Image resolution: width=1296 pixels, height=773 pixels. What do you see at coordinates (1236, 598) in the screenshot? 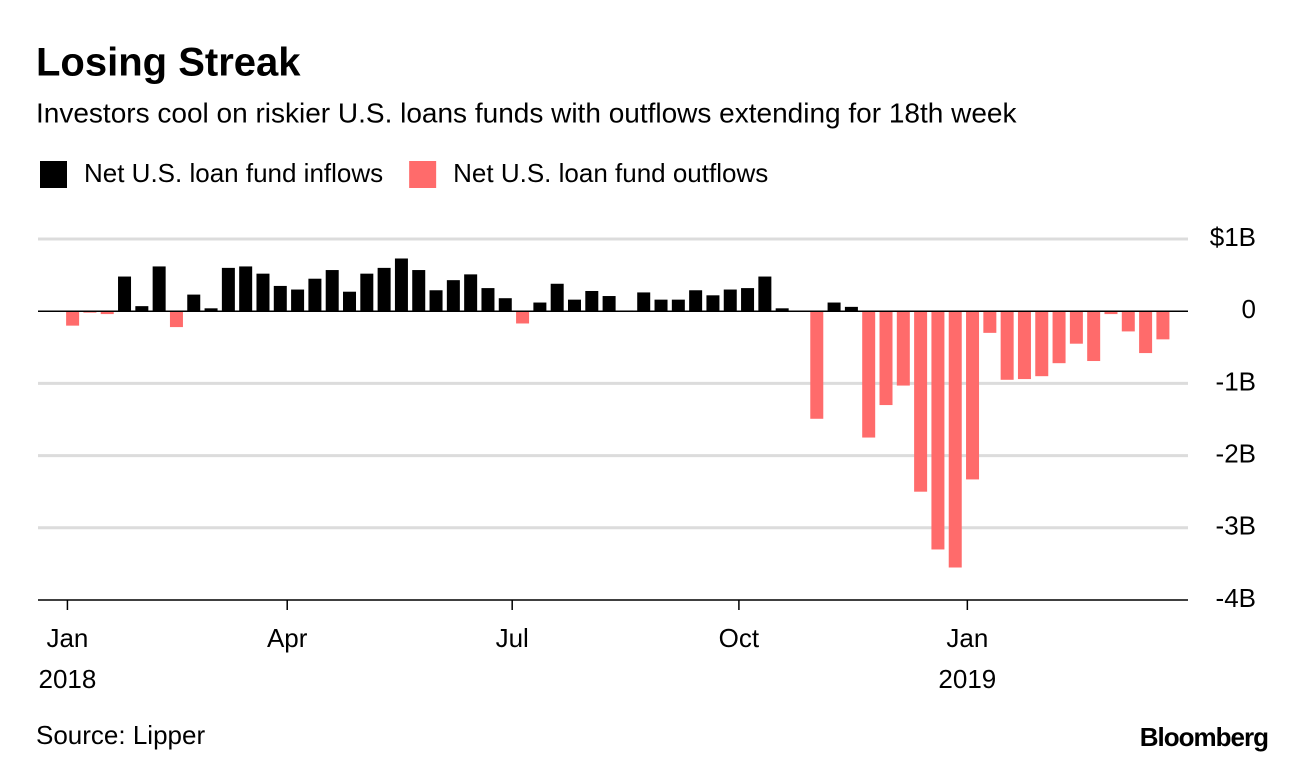
I see `y-tick-label: -4B` at bounding box center [1236, 598].